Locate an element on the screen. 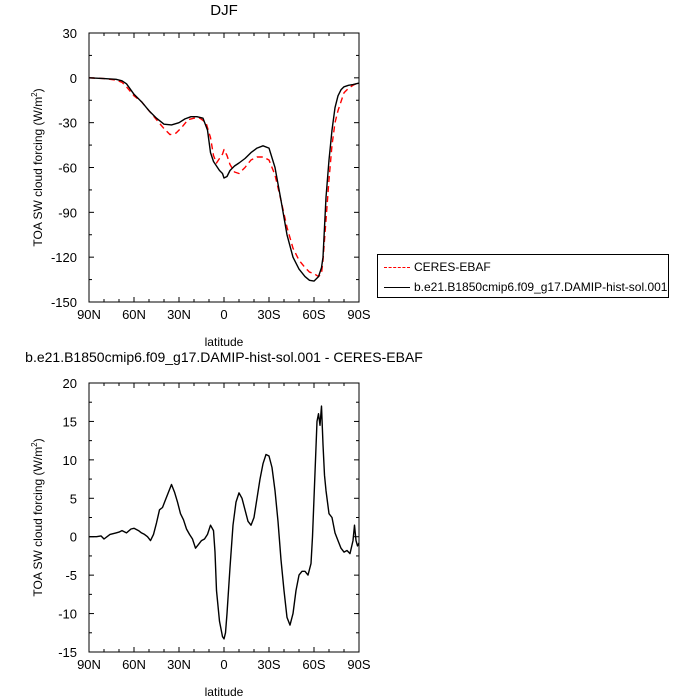  legend-swatch-model is located at coordinates (397, 287).